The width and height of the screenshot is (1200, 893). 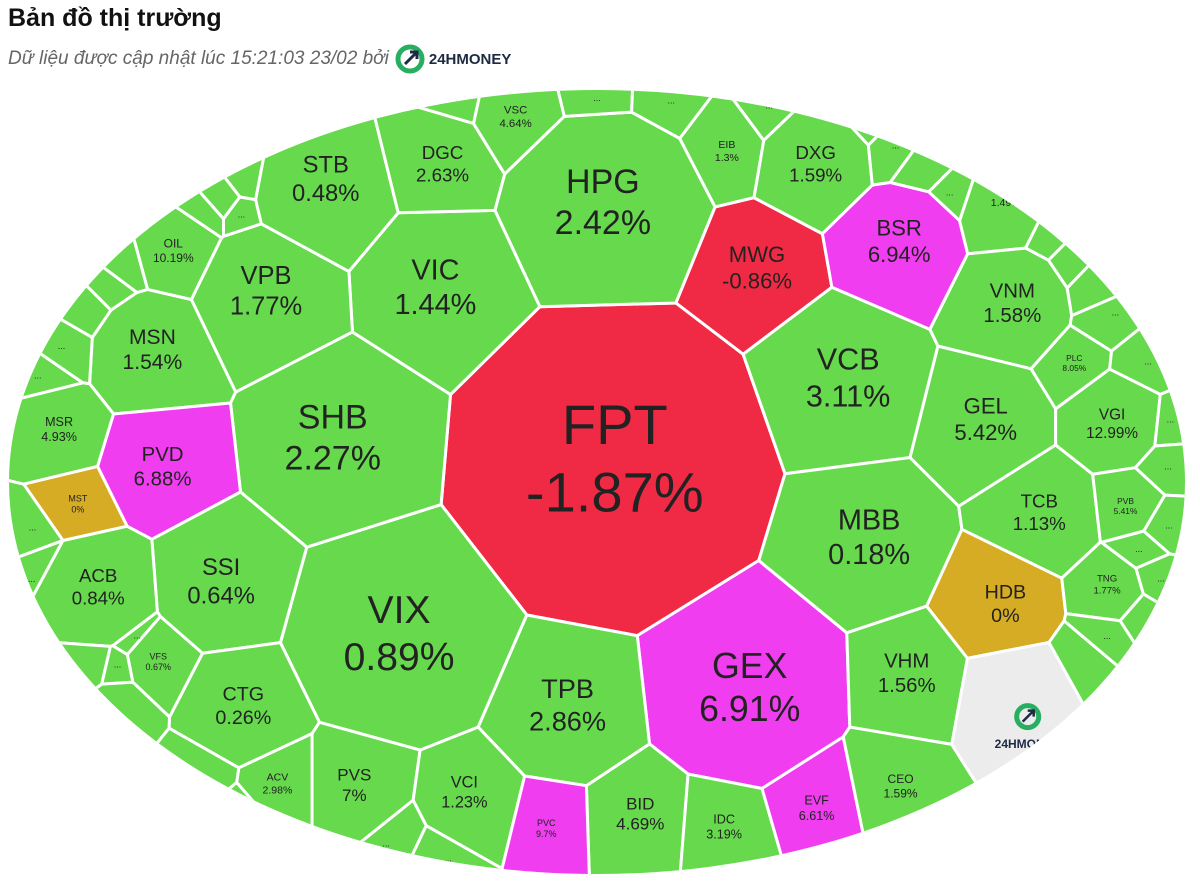 I want to click on ticker: MBS, so click(x=1005, y=190).